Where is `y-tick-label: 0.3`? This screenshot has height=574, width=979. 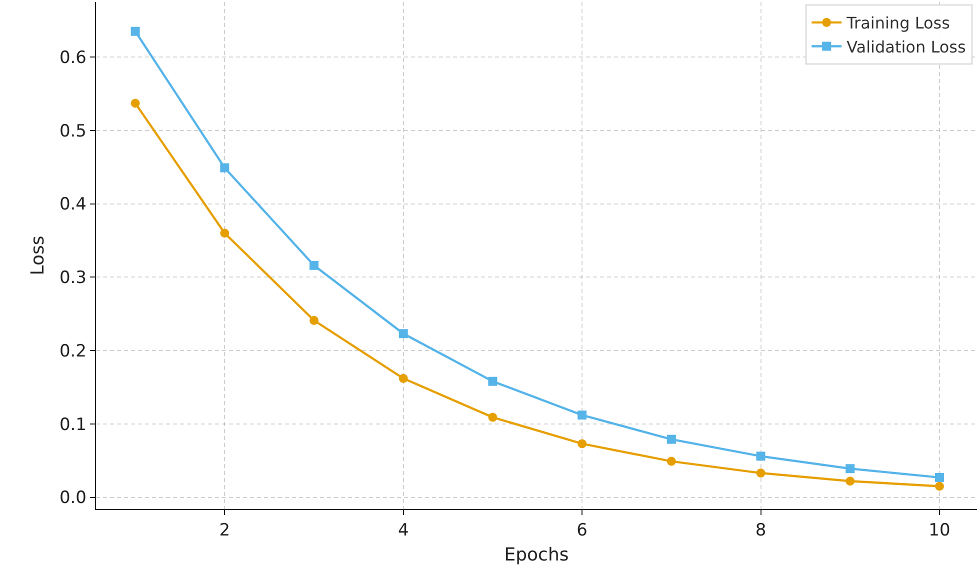
y-tick-label: 0.3 is located at coordinates (72, 278).